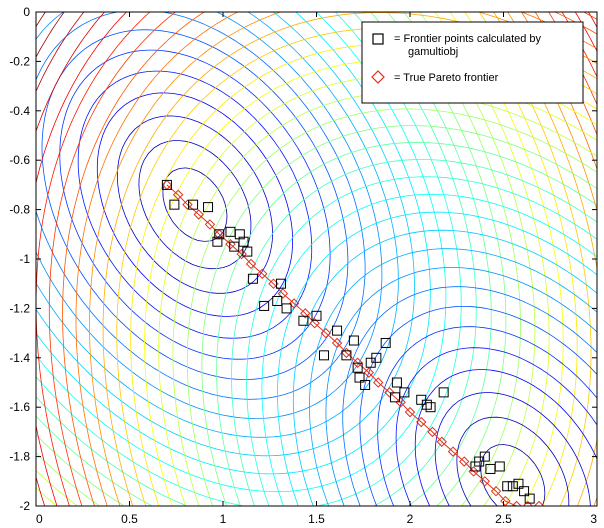 This screenshot has height=528, width=604. I want to click on x-tick-label: 1, so click(223, 519).